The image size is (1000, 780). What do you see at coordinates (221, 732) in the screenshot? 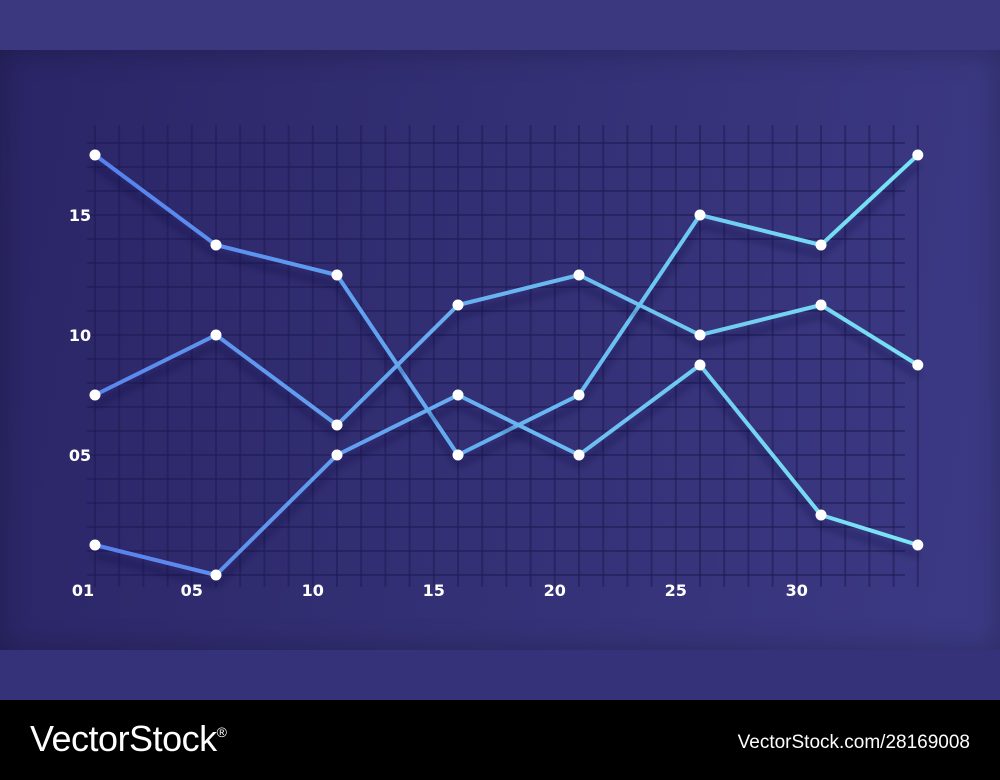
I see `registered-mark: ®` at bounding box center [221, 732].